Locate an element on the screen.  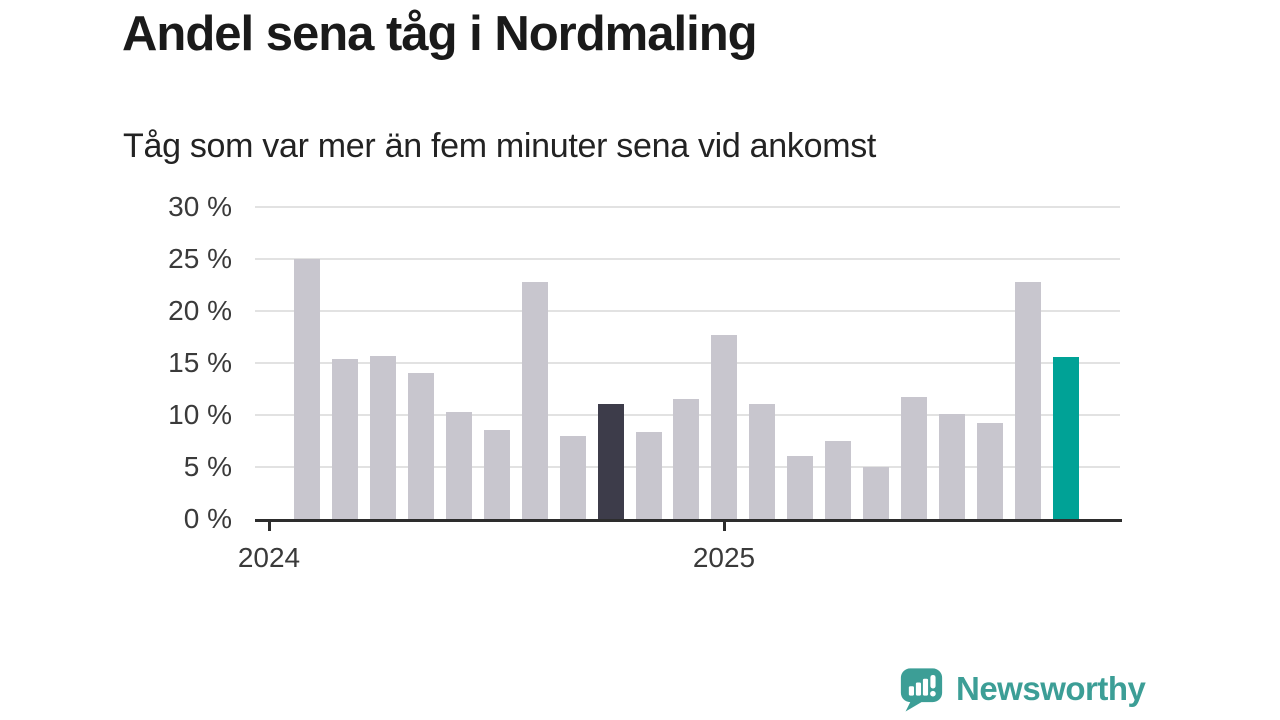
x-axis-tick-label: 2024 is located at coordinates (269, 557).